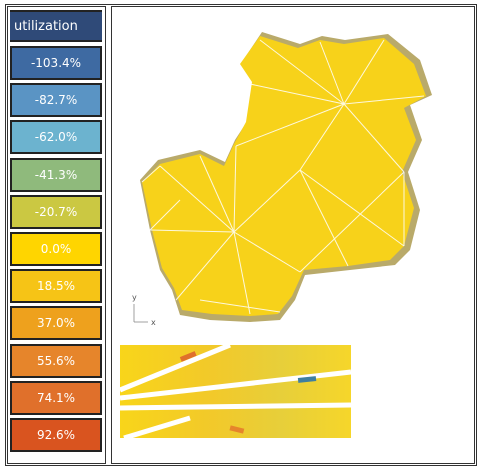 This screenshot has height=470, width=481. I want to click on legend-entry: -82.7%, so click(56, 100).